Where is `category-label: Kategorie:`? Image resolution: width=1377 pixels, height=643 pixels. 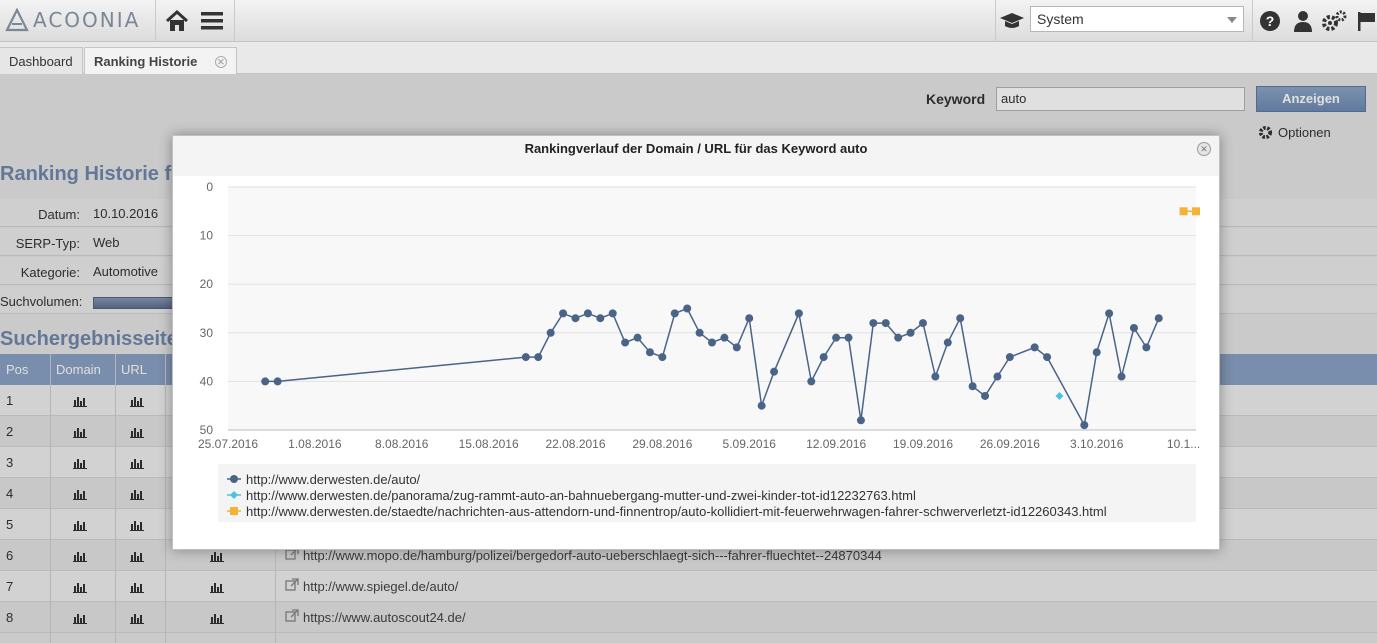
category-label: Kategorie: is located at coordinates (50, 272).